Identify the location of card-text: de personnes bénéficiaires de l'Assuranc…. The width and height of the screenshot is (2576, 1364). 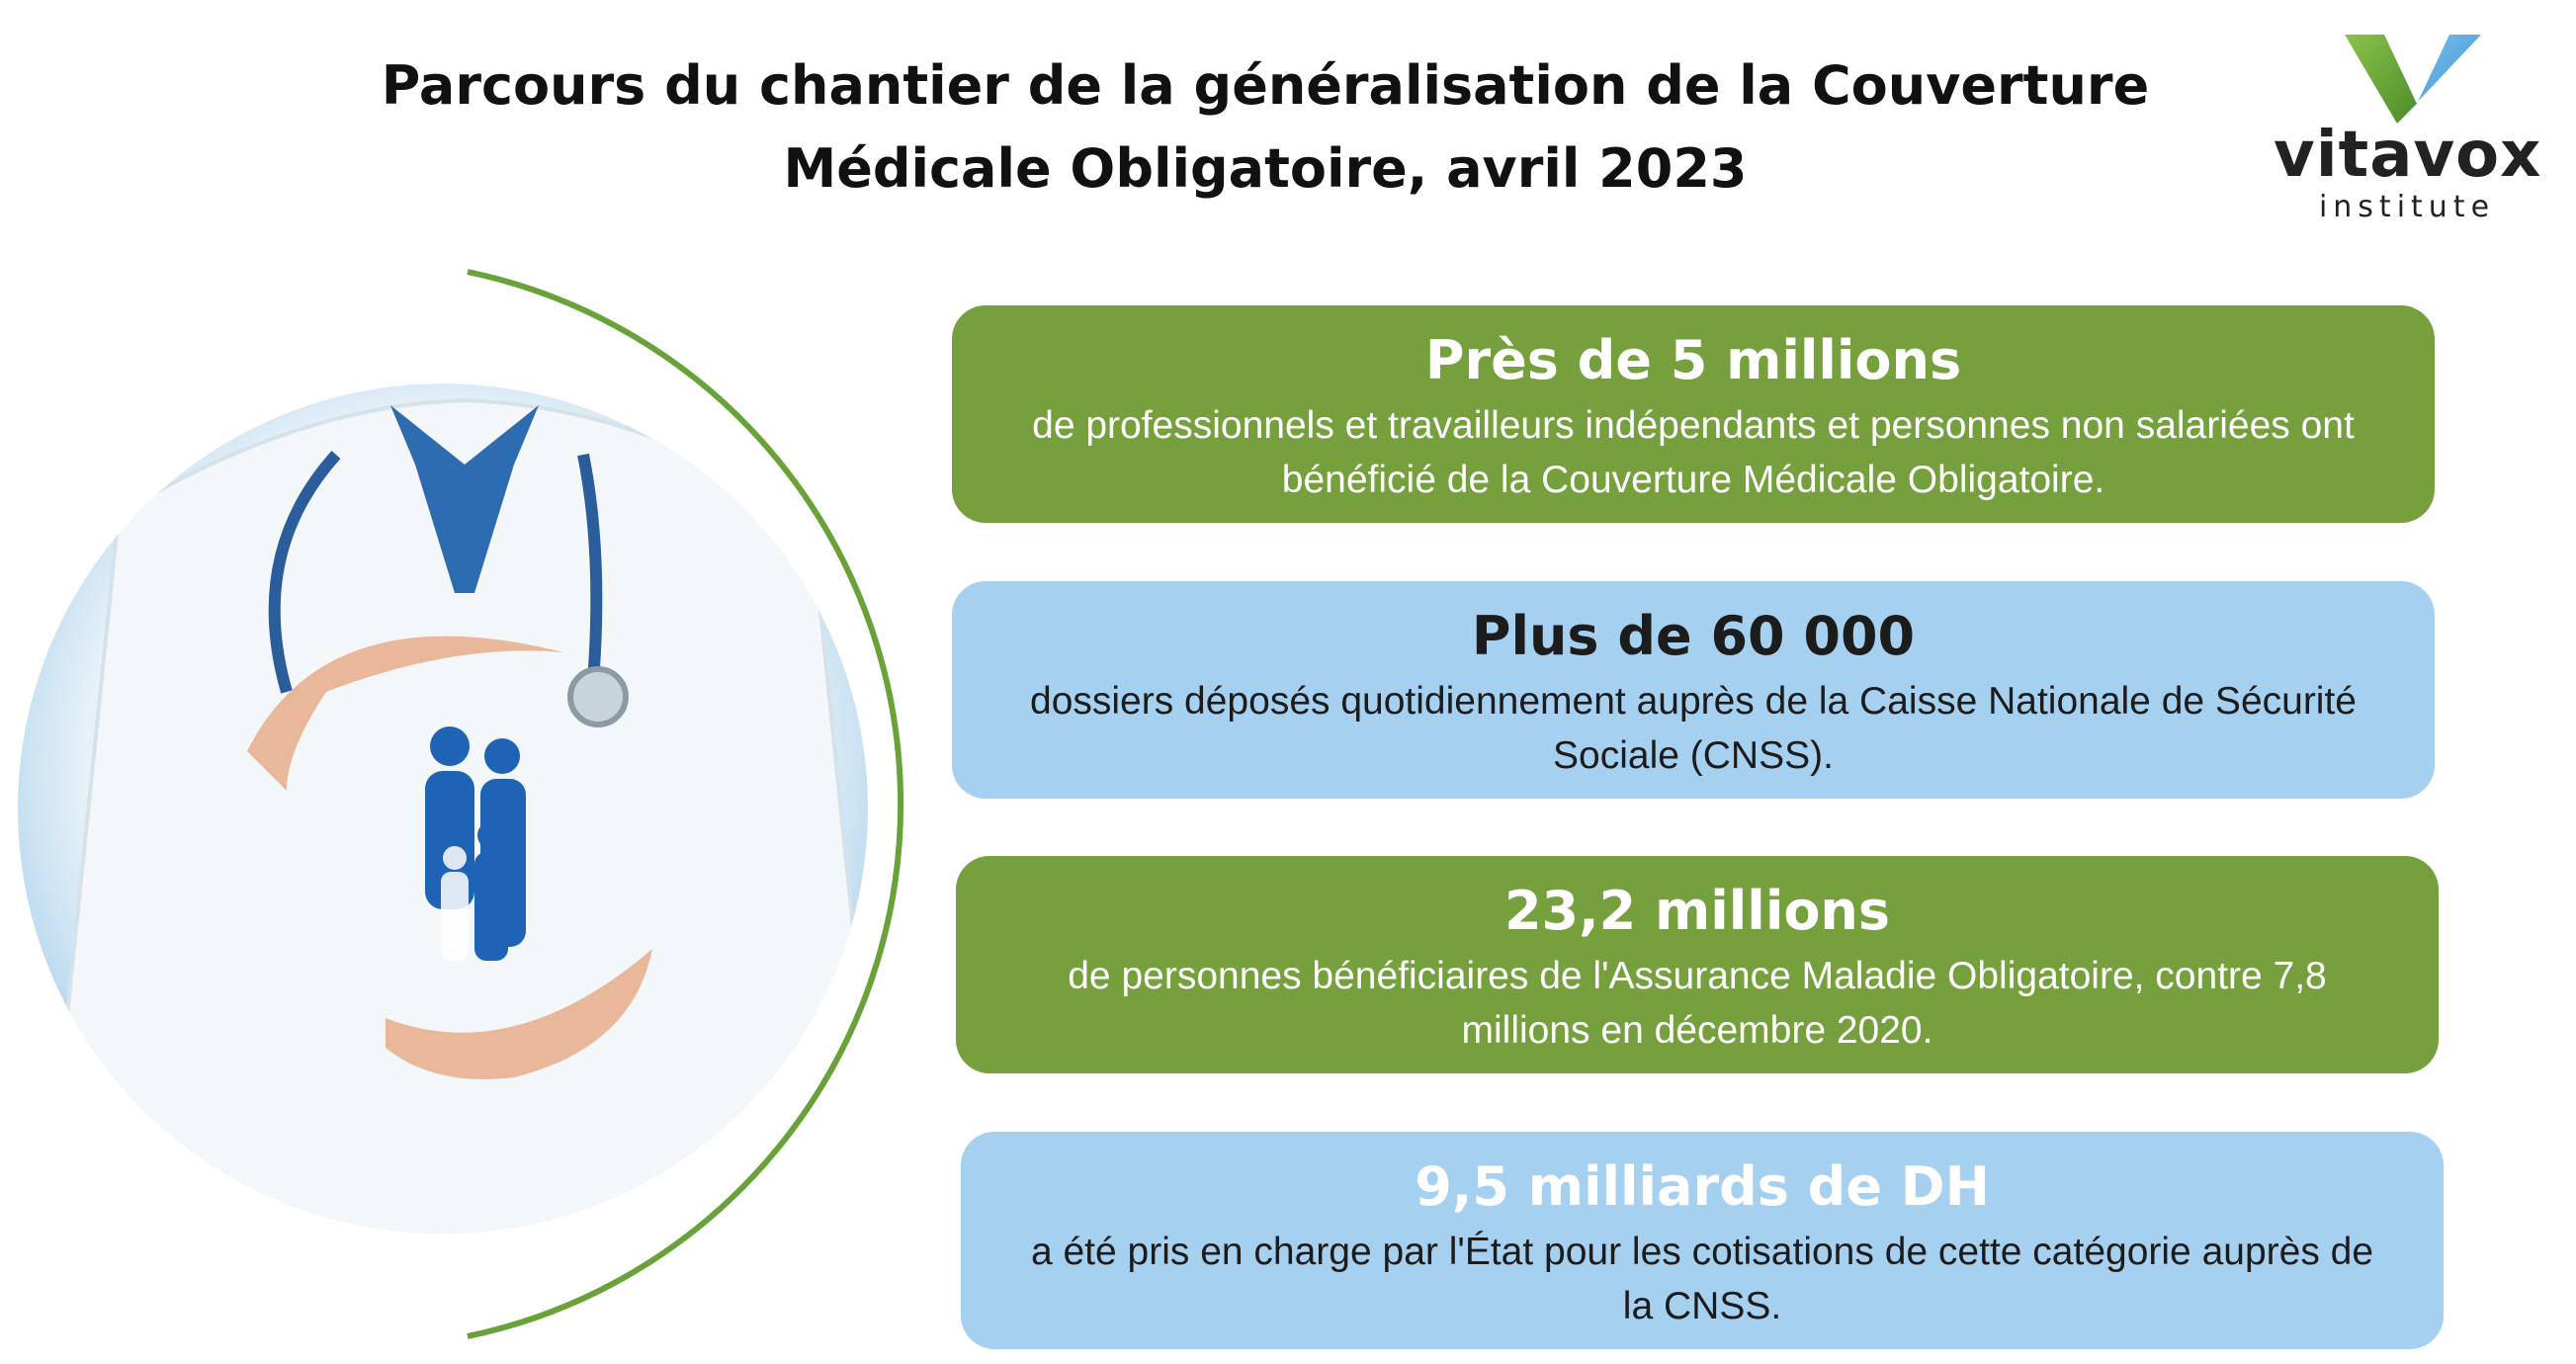
(1697, 1003).